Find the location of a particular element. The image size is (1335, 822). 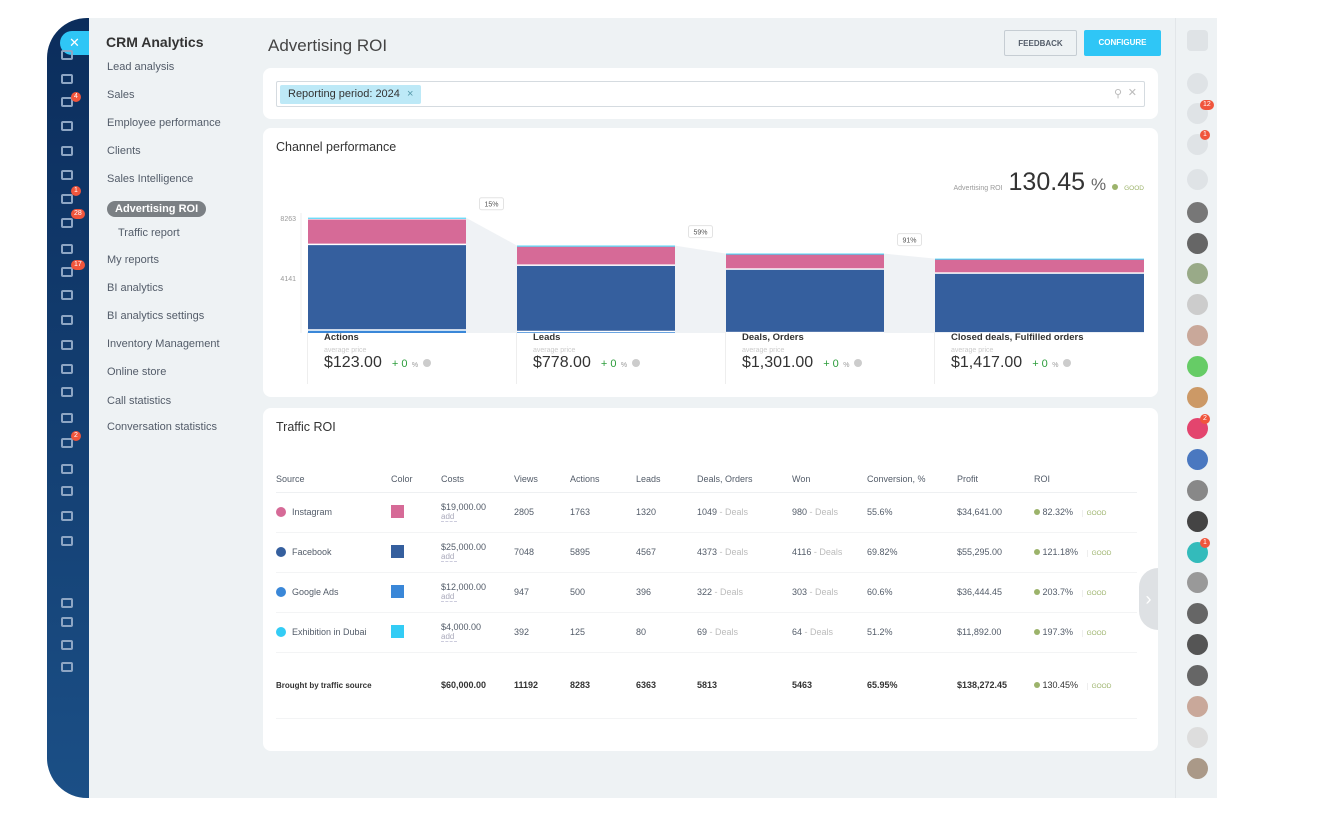

source-name: Google Ads is located at coordinates (315, 591).